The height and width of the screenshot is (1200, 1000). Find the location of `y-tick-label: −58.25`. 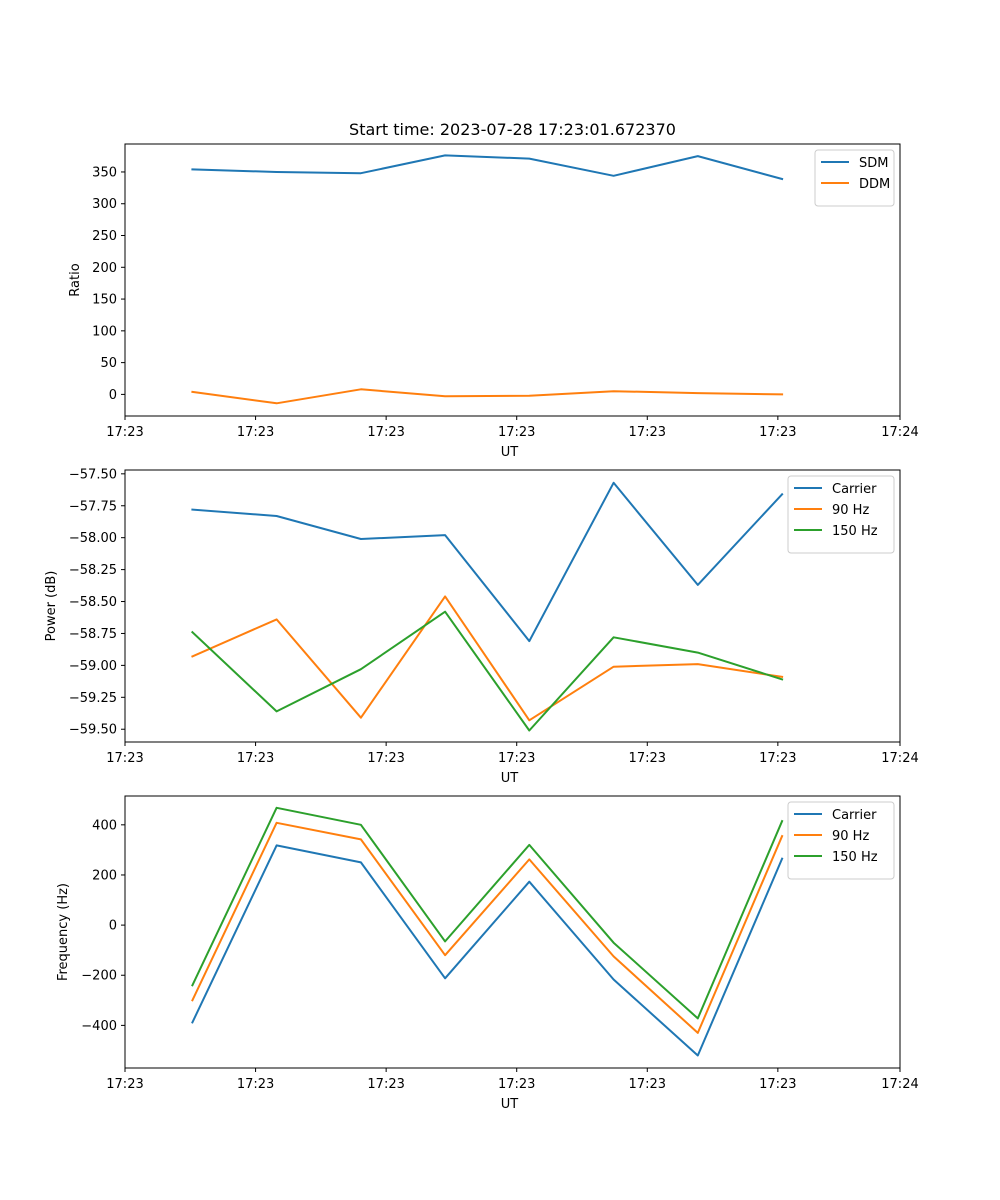

y-tick-label: −58.25 is located at coordinates (93, 570).